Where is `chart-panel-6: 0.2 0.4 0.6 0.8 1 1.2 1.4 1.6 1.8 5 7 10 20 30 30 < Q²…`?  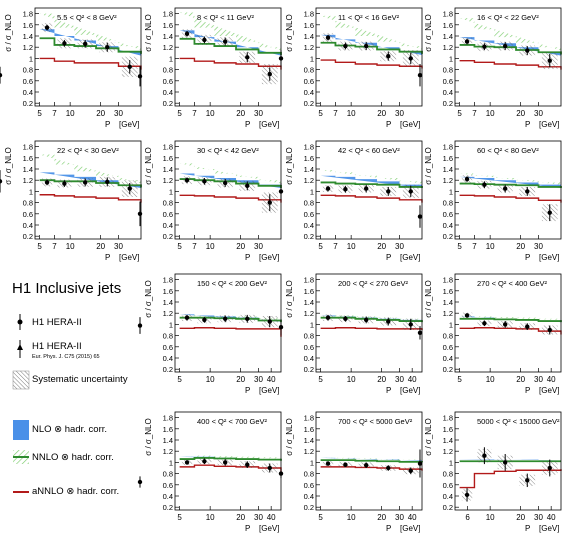
chart-panel-6: 0.2 0.4 0.6 0.8 1 1.2 1.4 1.6 1.8 5 7 10 20 30 30 < Q²… is located at coordinates (211, 205).